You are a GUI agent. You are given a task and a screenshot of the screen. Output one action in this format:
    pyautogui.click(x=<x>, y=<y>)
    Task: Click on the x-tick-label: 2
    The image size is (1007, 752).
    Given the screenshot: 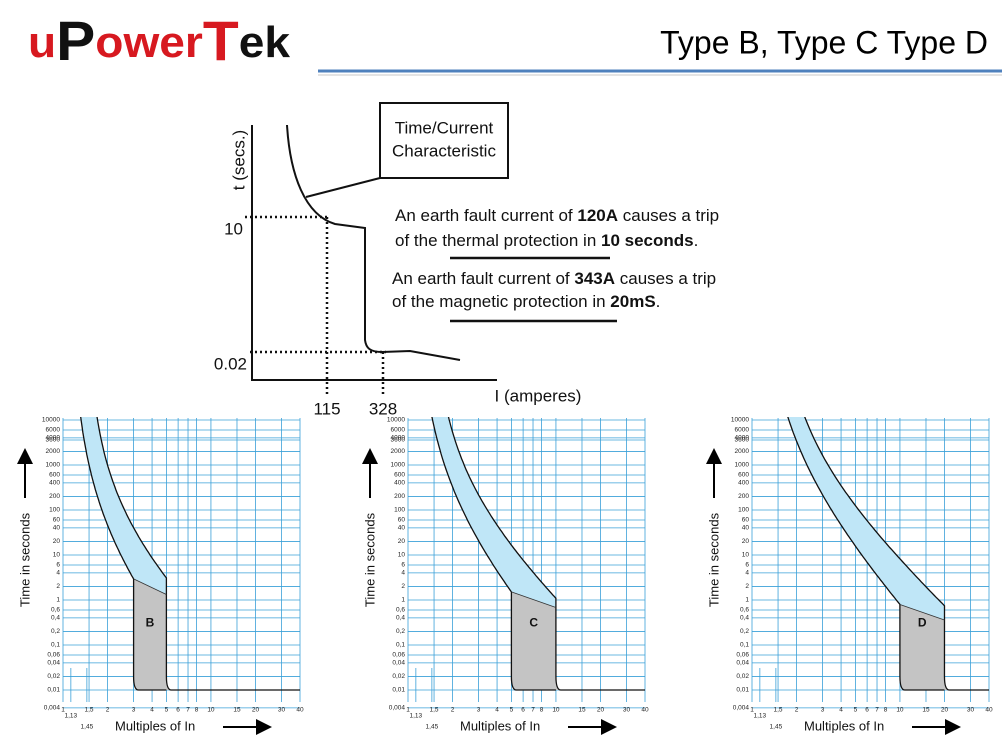 What is the action you would take?
    pyautogui.click(x=797, y=710)
    